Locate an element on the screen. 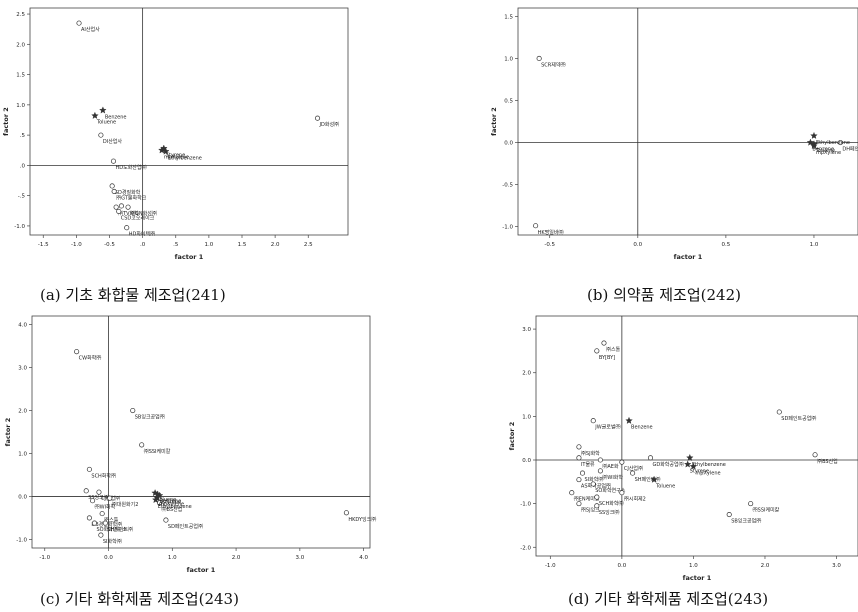 Image resolution: width=858 pixels, height=612 pixels. point-label: JW글로벌㈜ is located at coordinates (607, 427).